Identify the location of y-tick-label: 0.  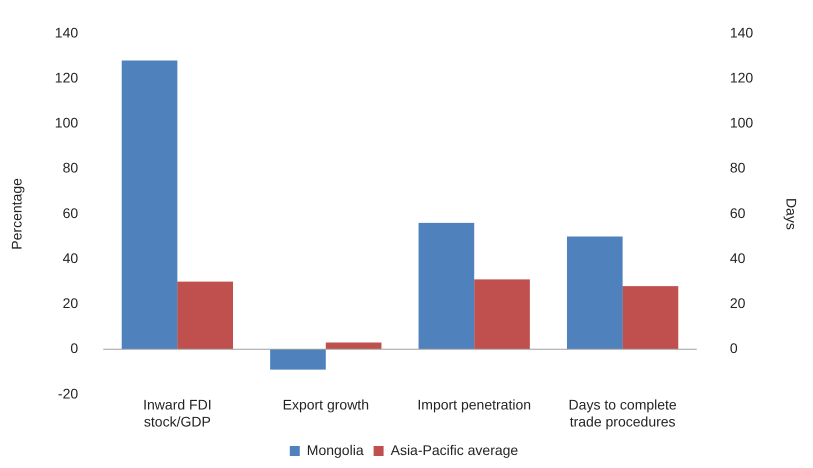
(74, 348).